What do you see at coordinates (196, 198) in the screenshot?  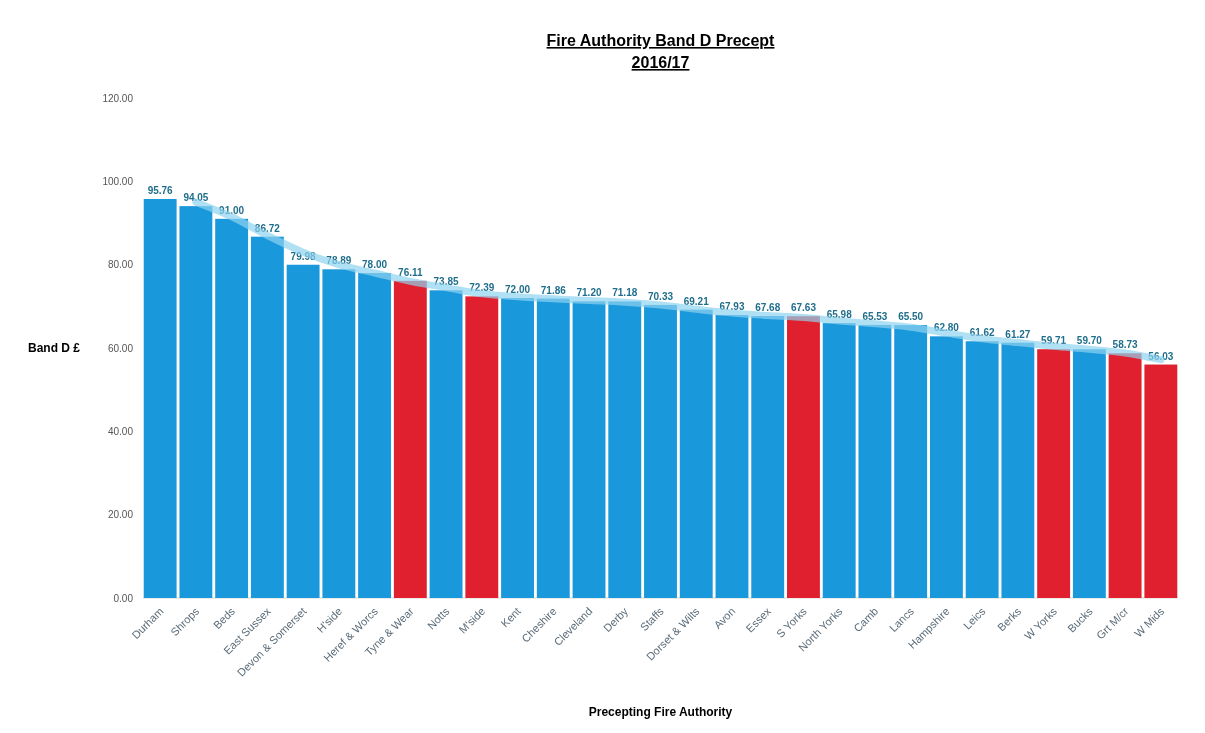 I see `data-label: 94.05` at bounding box center [196, 198].